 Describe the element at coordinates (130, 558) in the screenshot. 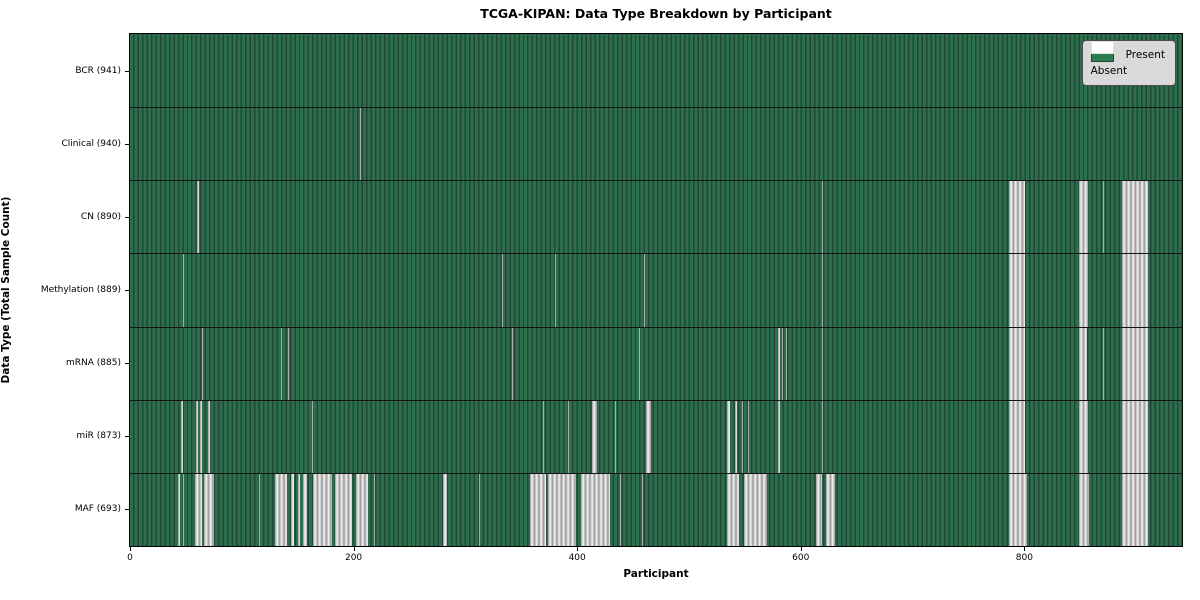

I see `x-tick-label-0: 0` at that location.